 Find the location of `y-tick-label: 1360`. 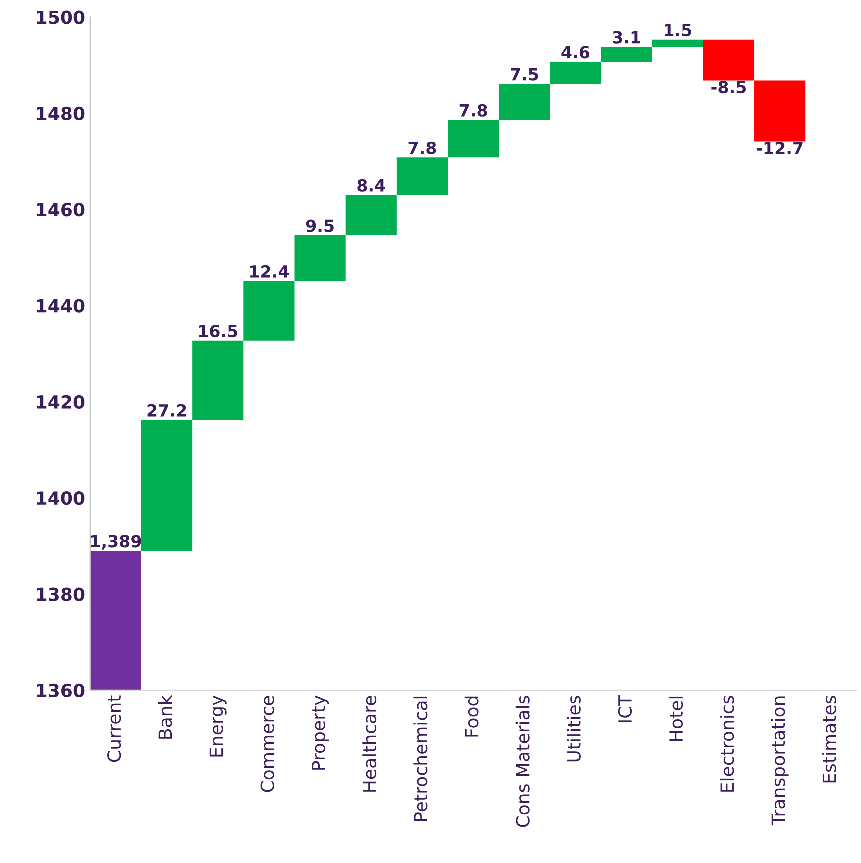

y-tick-label: 1360 is located at coordinates (61, 691).